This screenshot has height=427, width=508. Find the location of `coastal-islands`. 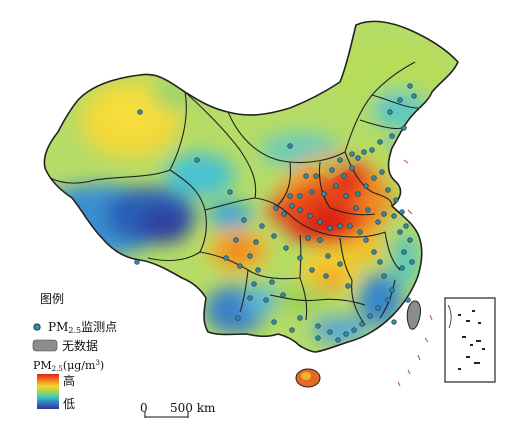

coastal-islands is located at coordinates (415, 273).